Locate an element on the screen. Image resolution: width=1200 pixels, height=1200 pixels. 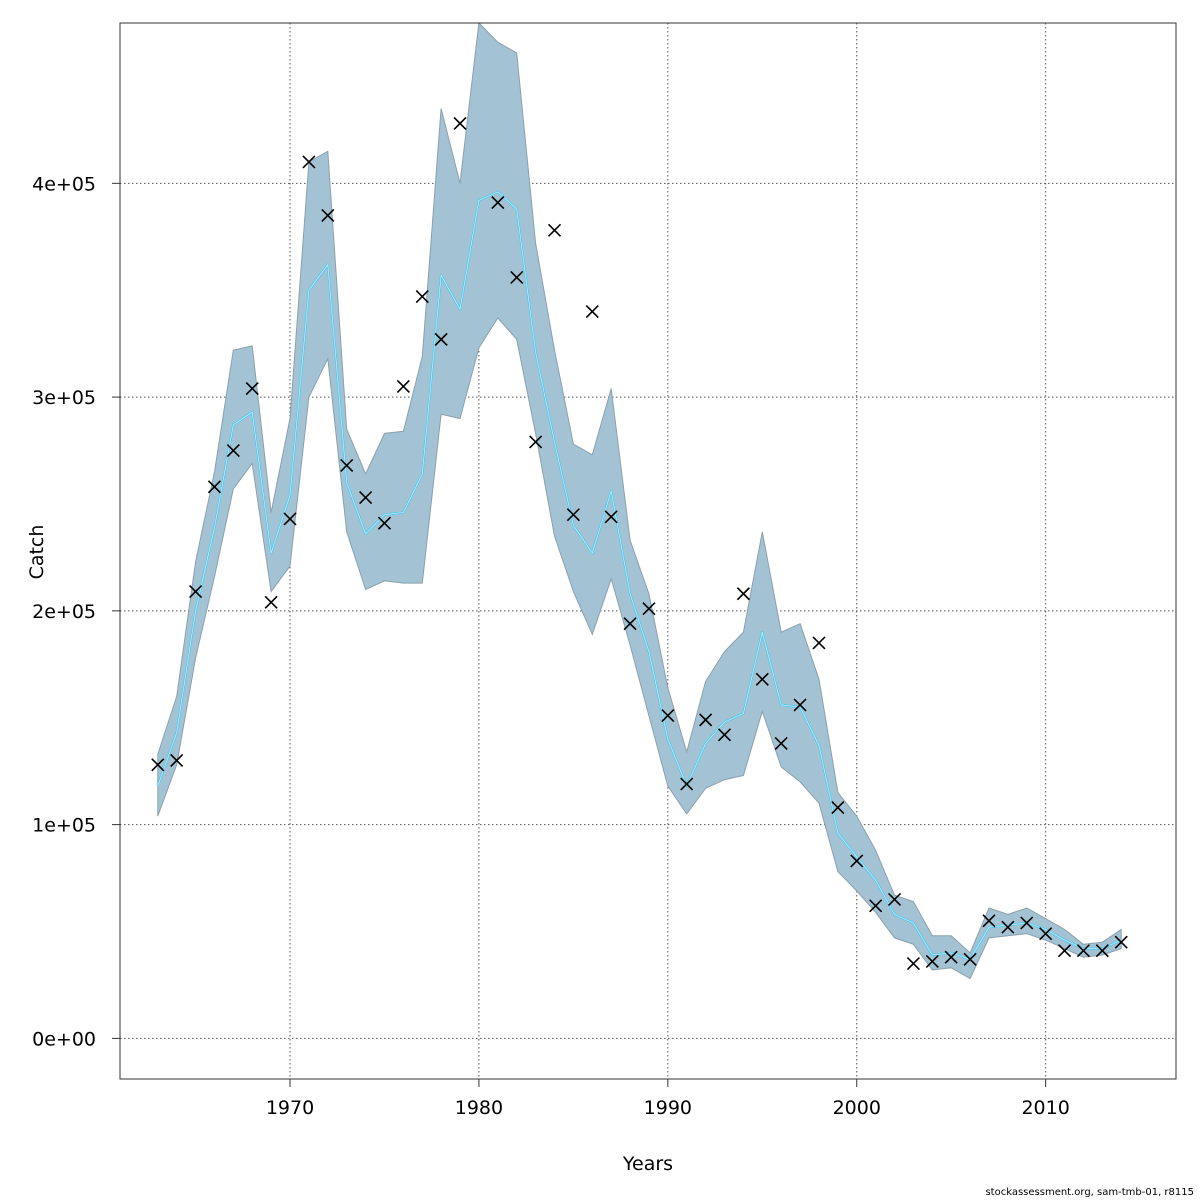
footer-credit: stockassessment.org, sam-tmb-01, r8115 is located at coordinates (1089, 1192).